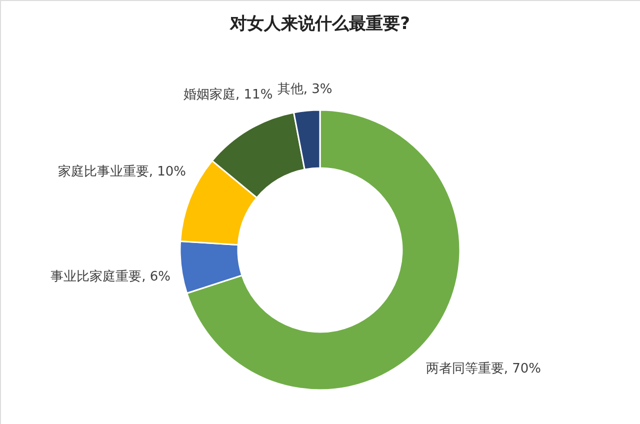 The image size is (640, 424). Describe the element at coordinates (110, 276) in the screenshot. I see `slice-label: 事业比家庭重要, 6%` at that location.